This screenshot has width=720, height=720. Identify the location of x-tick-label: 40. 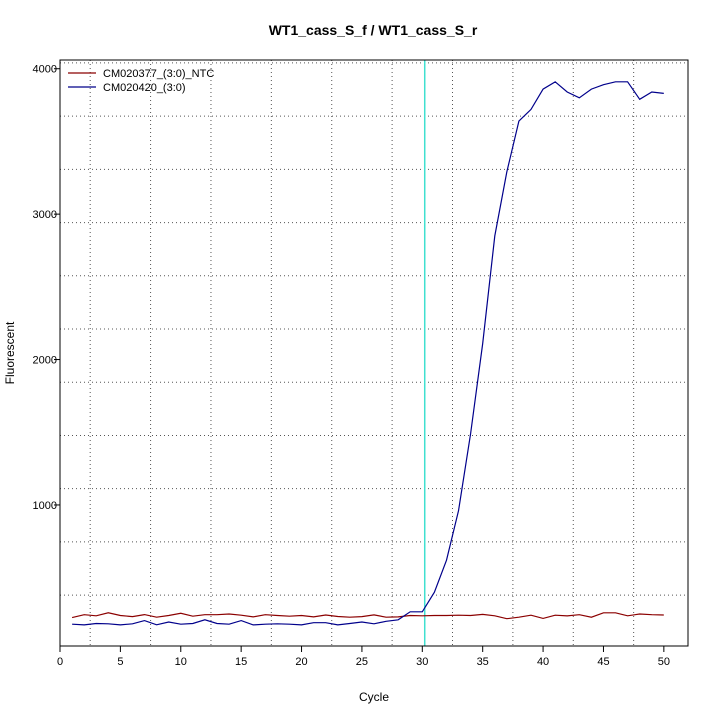
(543, 662).